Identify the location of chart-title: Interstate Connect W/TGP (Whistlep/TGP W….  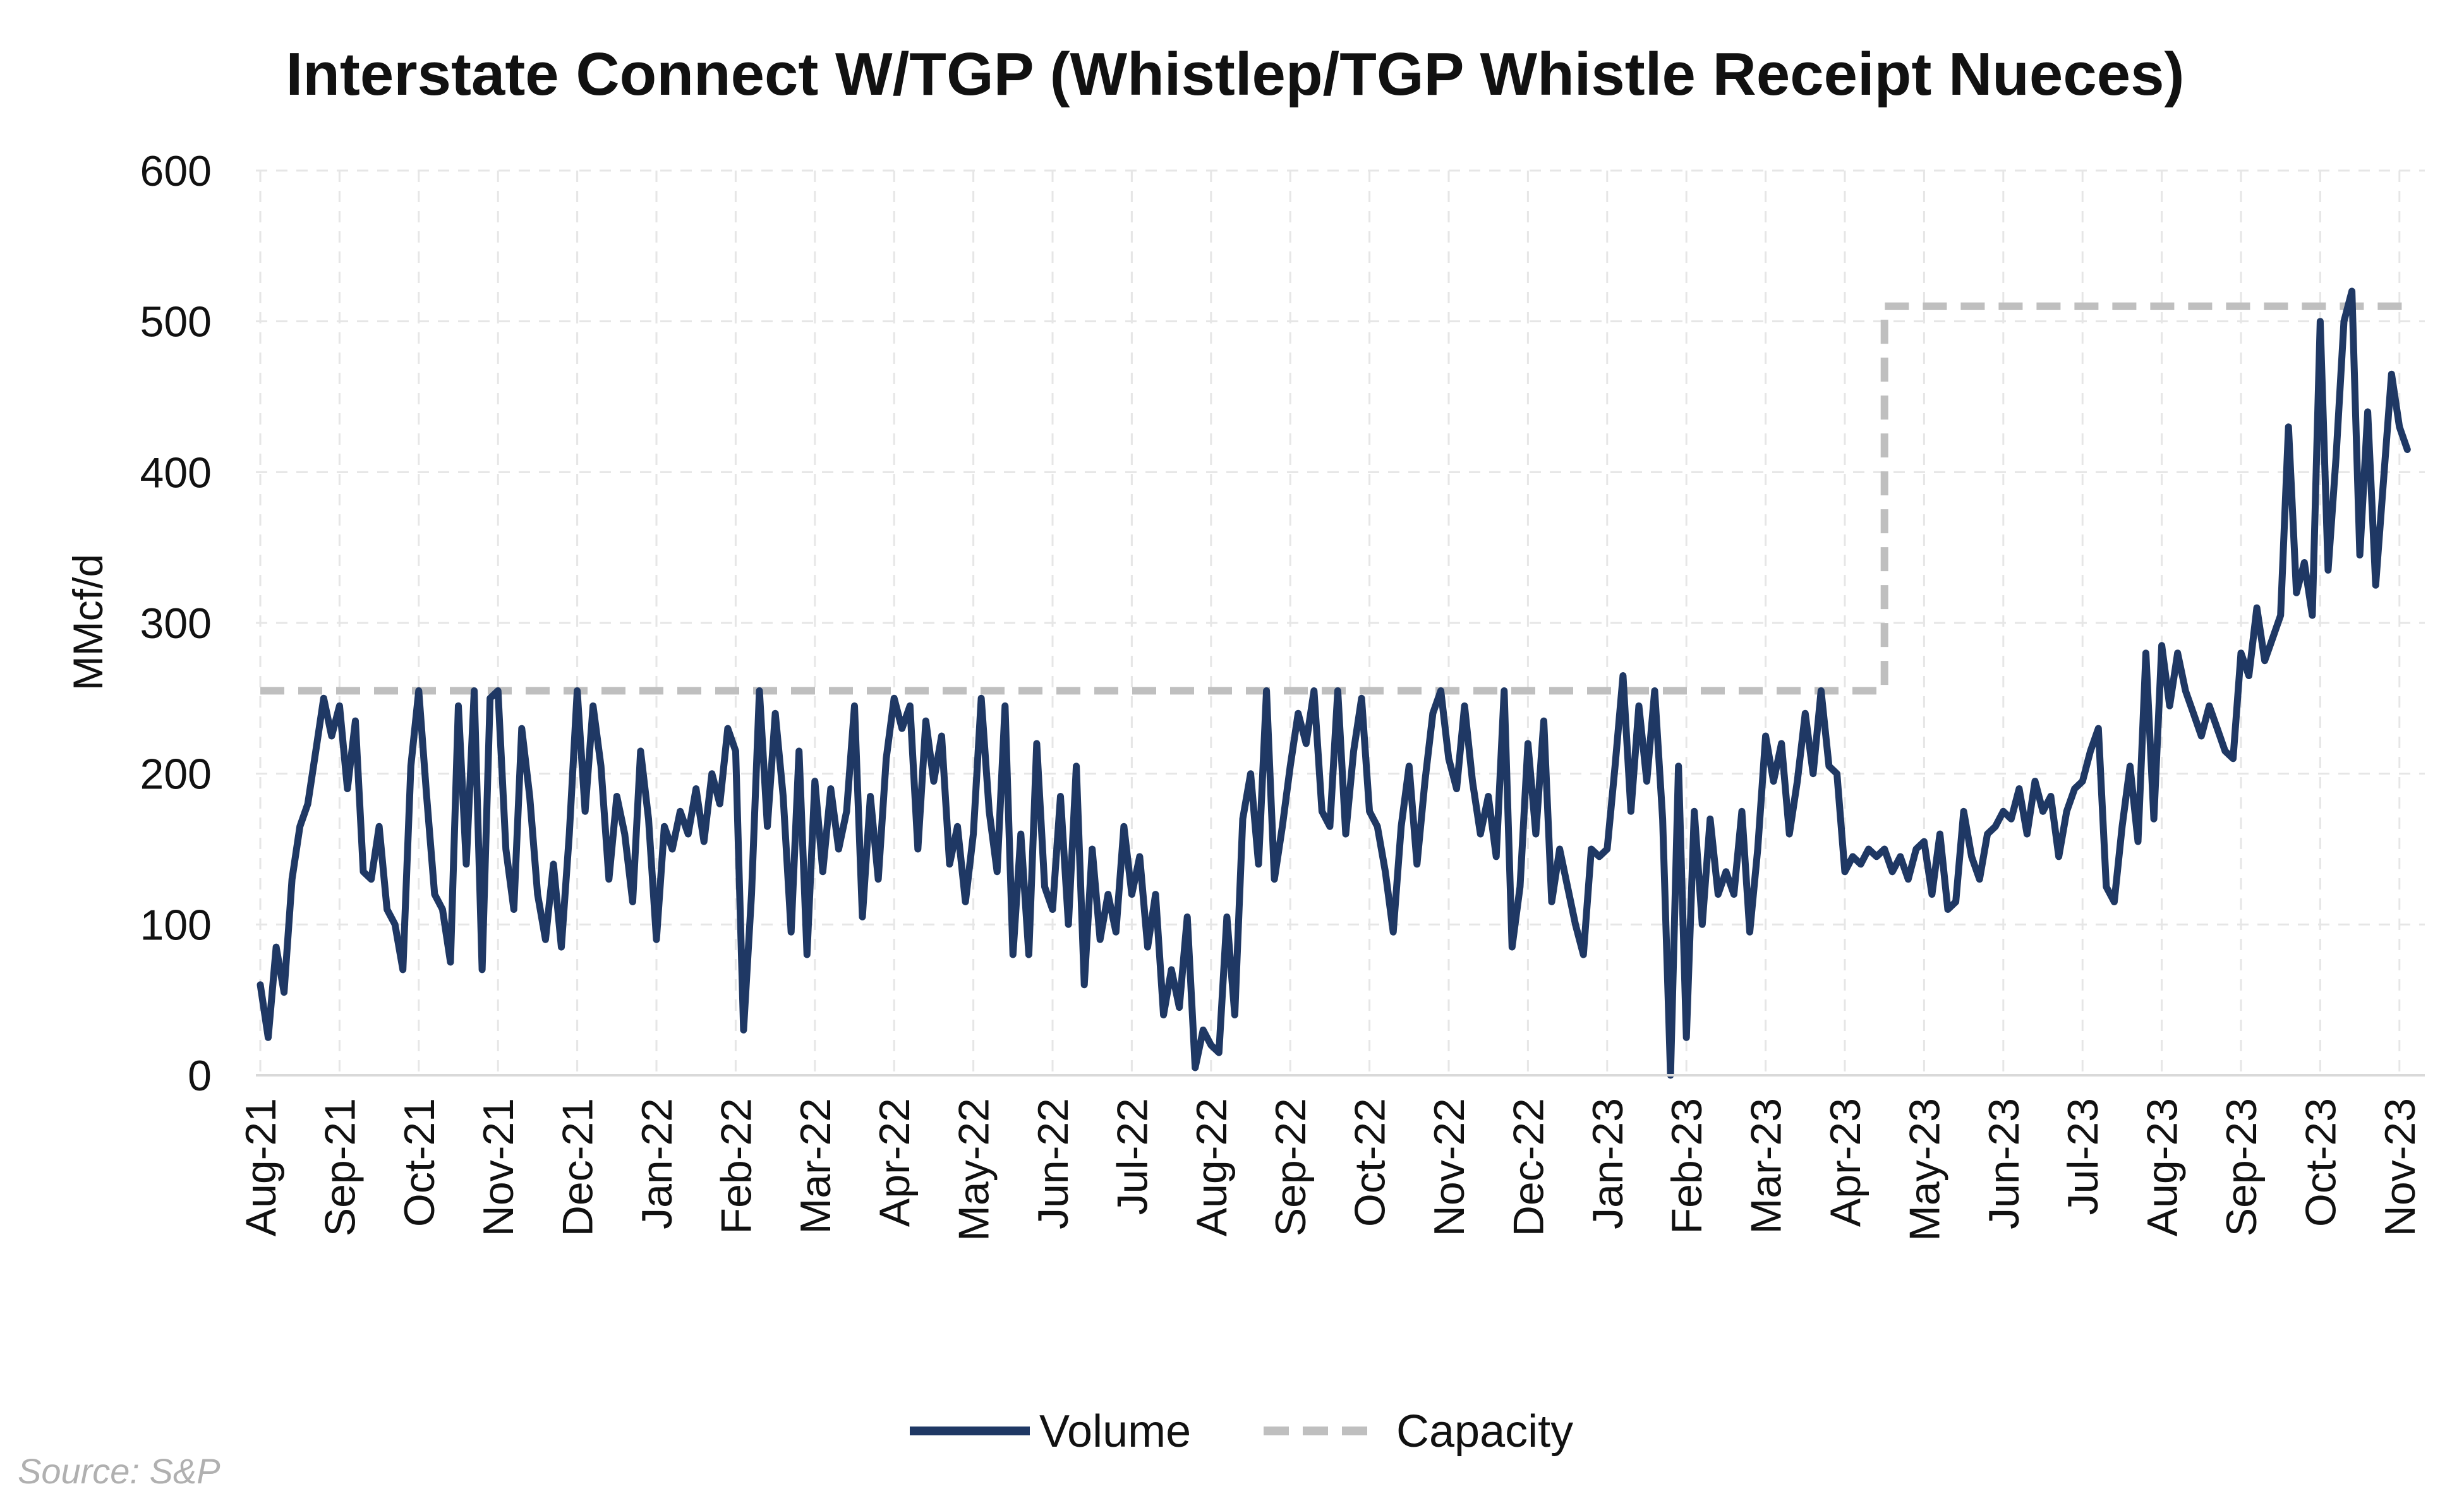
(1235, 74).